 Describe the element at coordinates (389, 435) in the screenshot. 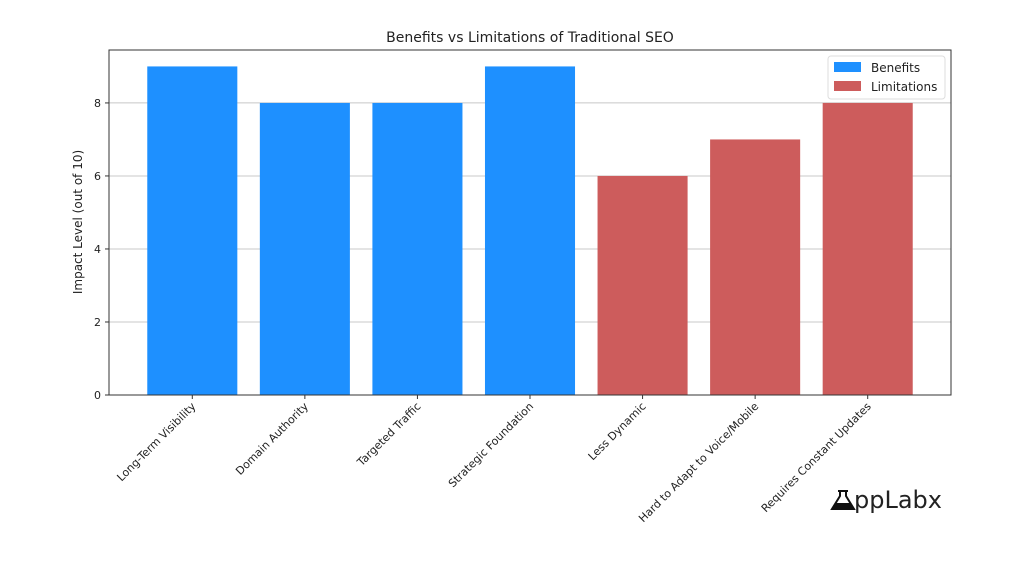

I see `x-tick-label: Targeted Traffic` at that location.